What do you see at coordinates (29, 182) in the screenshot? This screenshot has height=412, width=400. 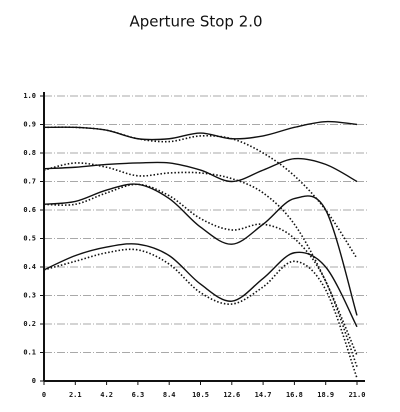 I see `y-tick-label: 0.7` at bounding box center [29, 182].